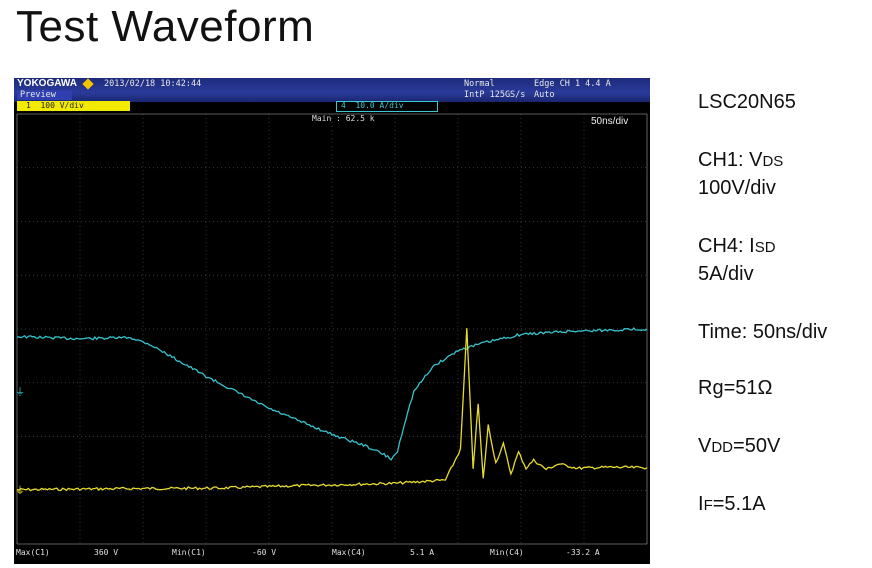 This screenshot has width=872, height=568. I want to click on ch1-scale-note: 100V/div, so click(737, 188).